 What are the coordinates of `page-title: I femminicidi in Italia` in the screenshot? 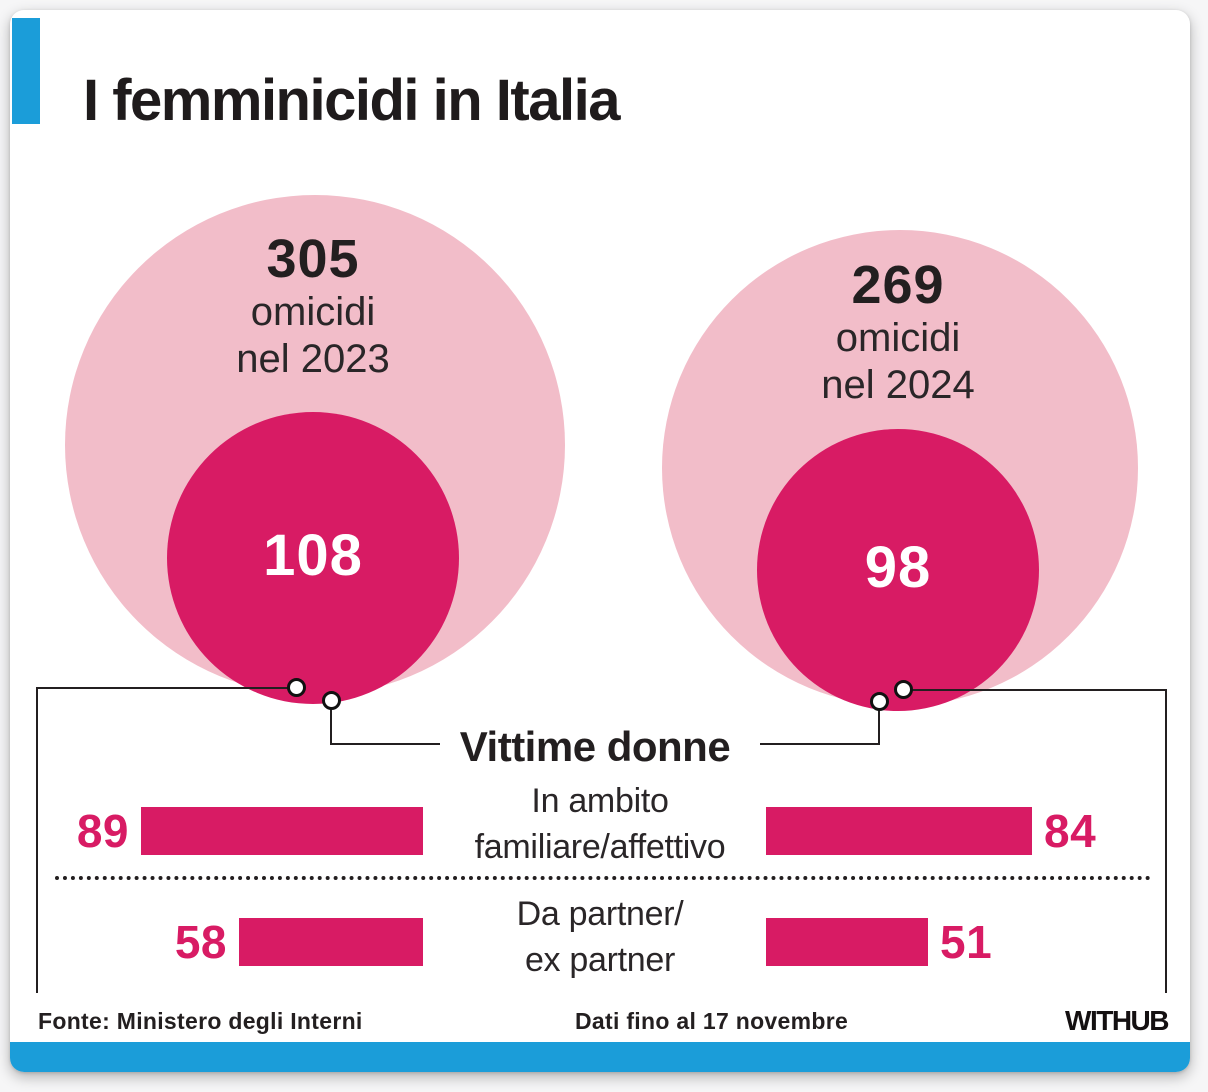 It's located at (351, 100).